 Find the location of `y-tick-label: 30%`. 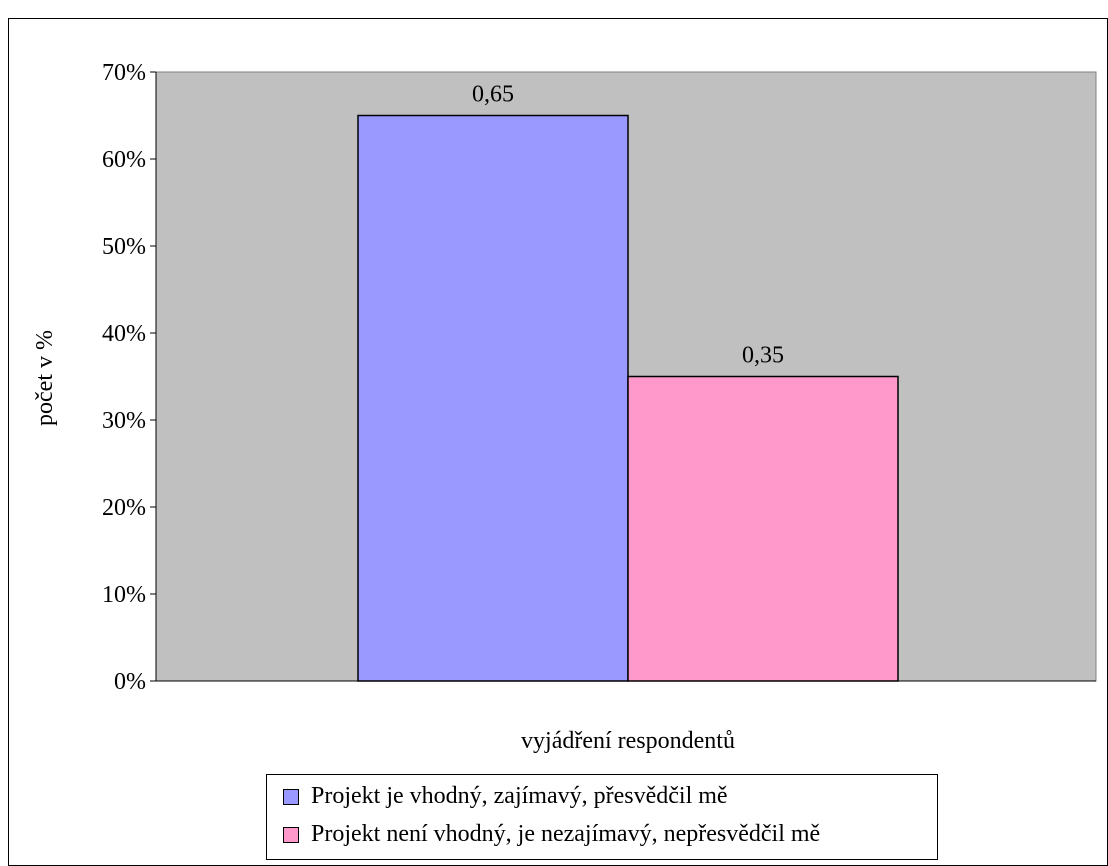

y-tick-label: 30% is located at coordinates (124, 421).